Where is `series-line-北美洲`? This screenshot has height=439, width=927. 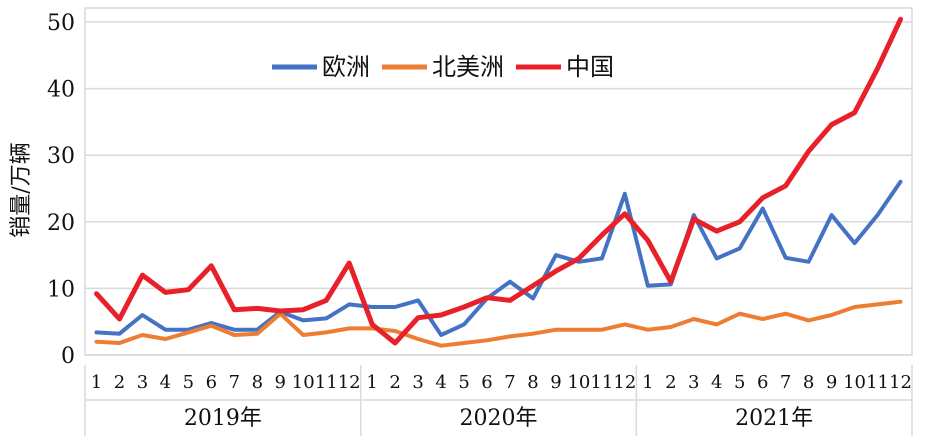 series-line-北美洲 is located at coordinates (498, 323).